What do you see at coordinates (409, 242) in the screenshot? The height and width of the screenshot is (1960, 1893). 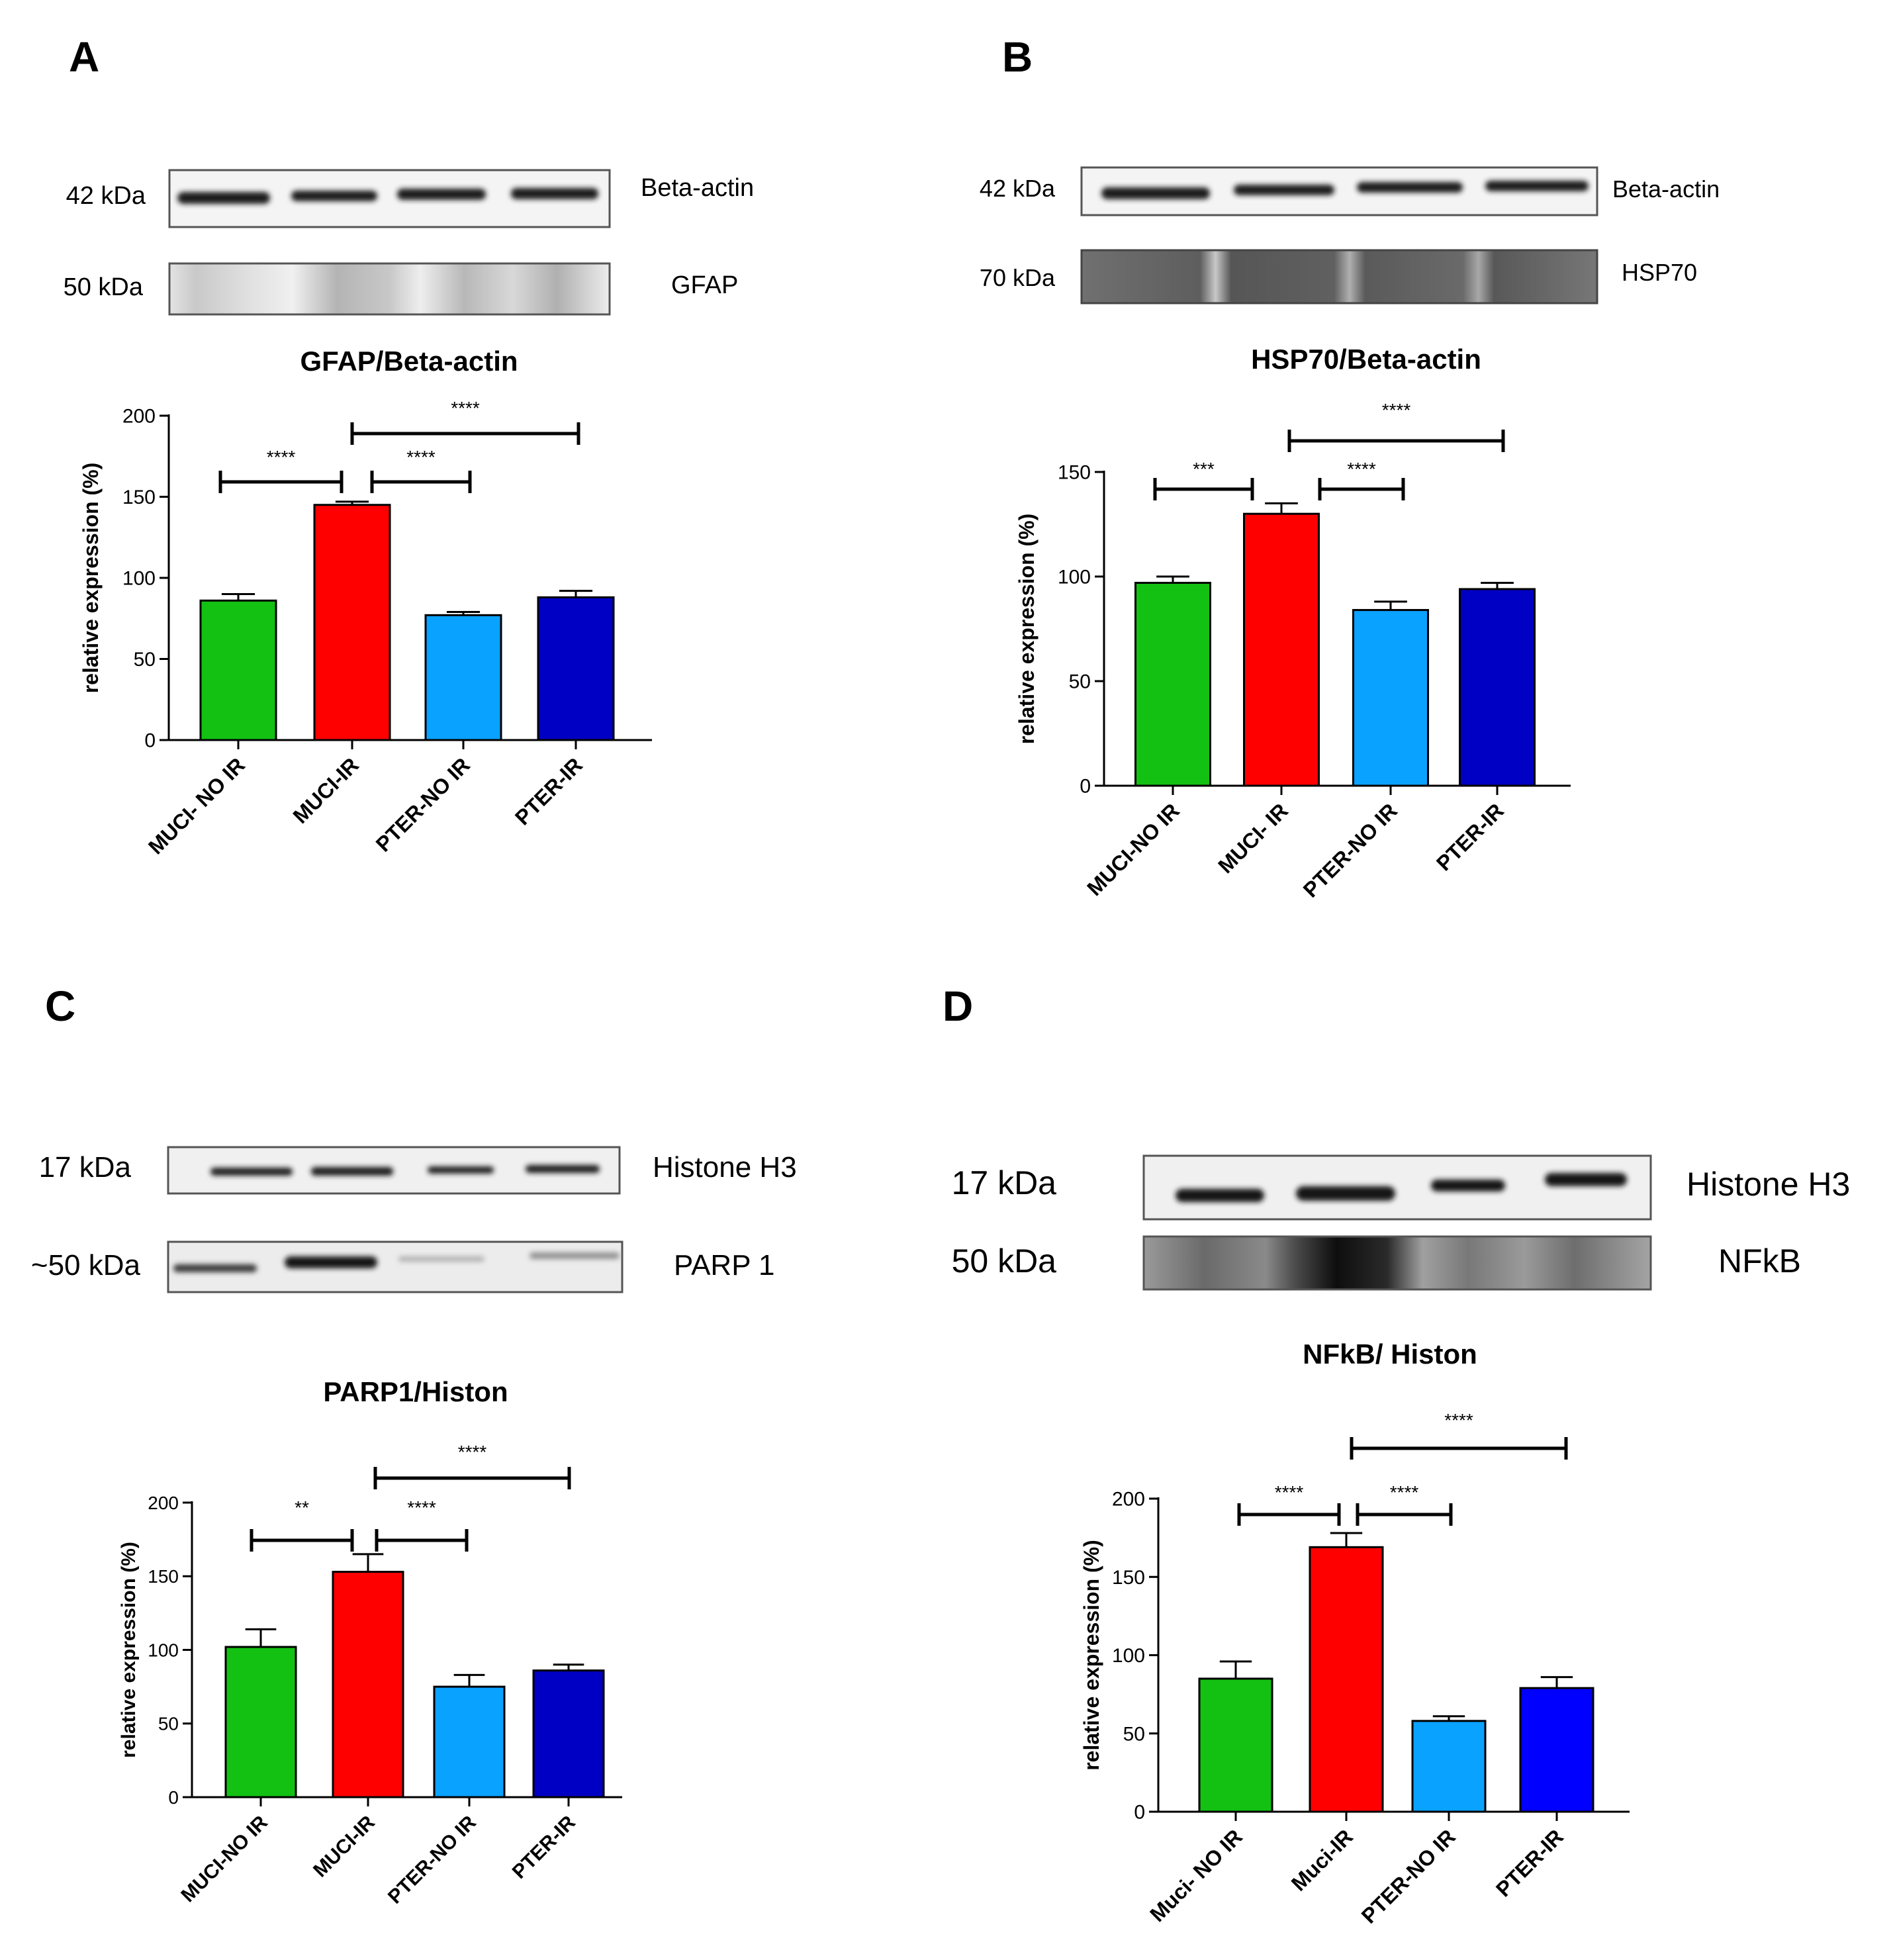 I see `blot-a: 42 kDa 50 kDa Beta-actin GFAP` at bounding box center [409, 242].